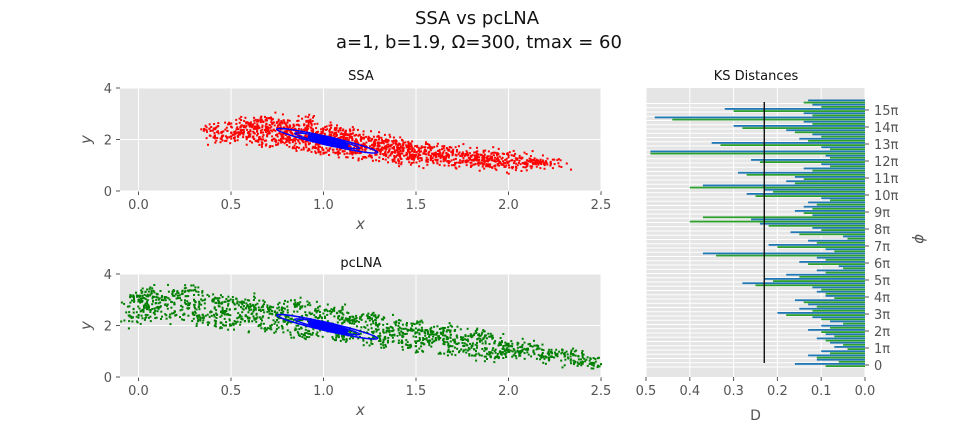 This screenshot has width=960, height=430. What do you see at coordinates (416, 391) in the screenshot?
I see `pclna-xtick-label: 1.5` at bounding box center [416, 391].